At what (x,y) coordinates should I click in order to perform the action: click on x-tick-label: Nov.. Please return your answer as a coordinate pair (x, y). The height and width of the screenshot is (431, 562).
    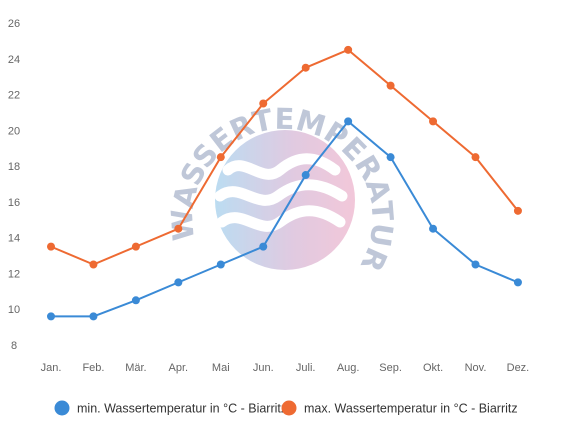
    Looking at the image, I should click on (476, 368).